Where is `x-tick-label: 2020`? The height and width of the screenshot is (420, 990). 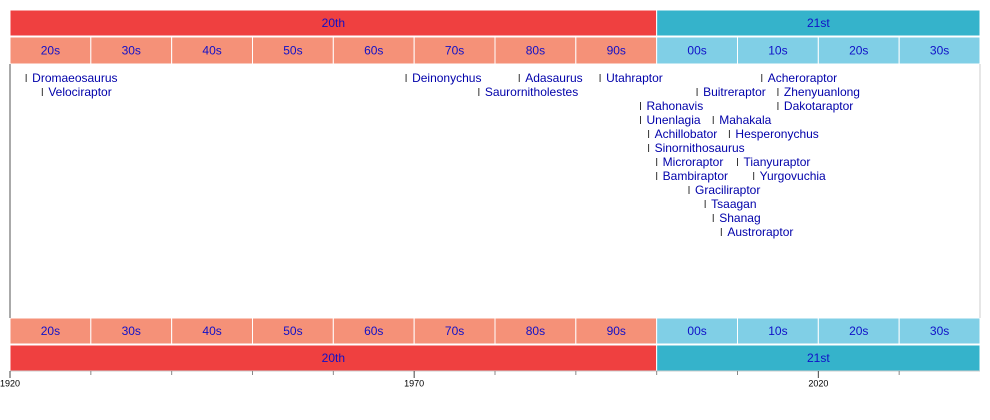
x-tick-label: 2020 is located at coordinates (818, 383).